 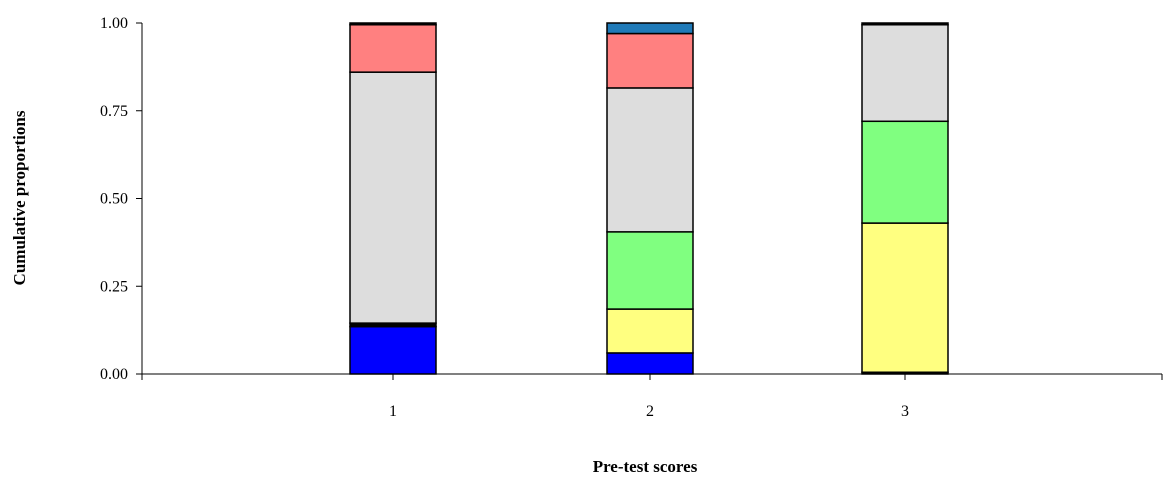 What do you see at coordinates (114, 111) in the screenshot?
I see `y-tick-label: 0.75` at bounding box center [114, 111].